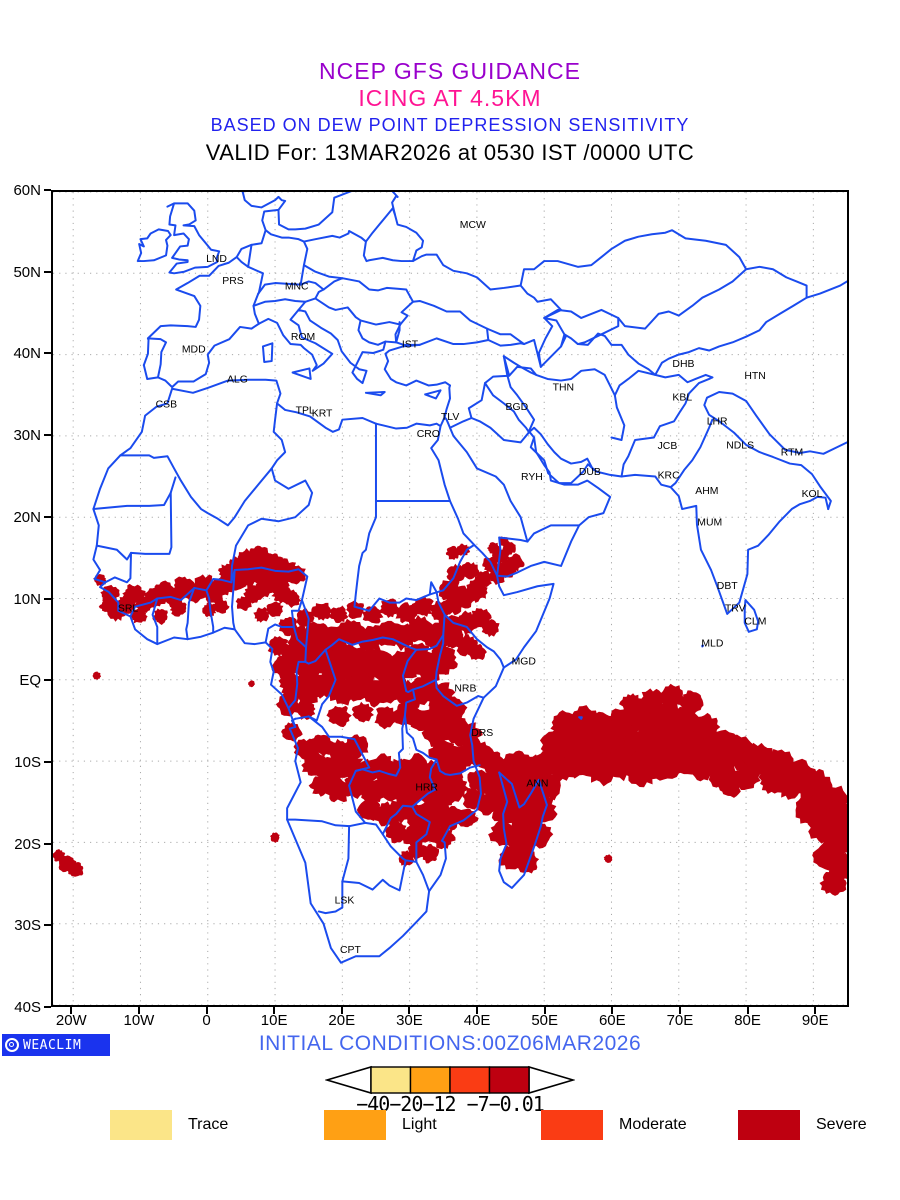 Image resolution: width=900 pixels, height=1200 pixels. I want to click on circle-target-icon, so click(12, 1045).